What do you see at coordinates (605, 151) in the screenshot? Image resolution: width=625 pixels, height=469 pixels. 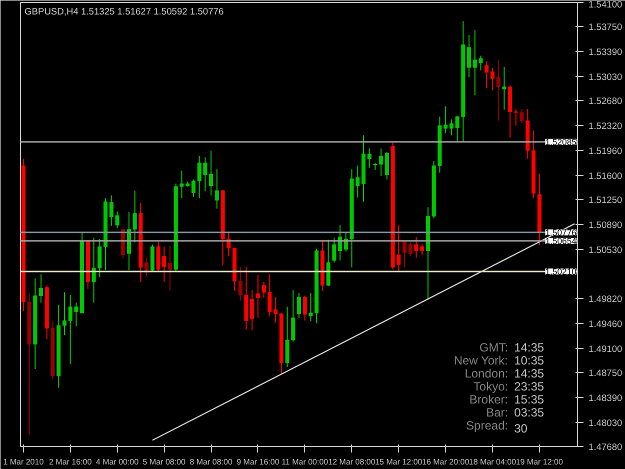 I see `y-tick-label: 1.51960` at bounding box center [605, 151].